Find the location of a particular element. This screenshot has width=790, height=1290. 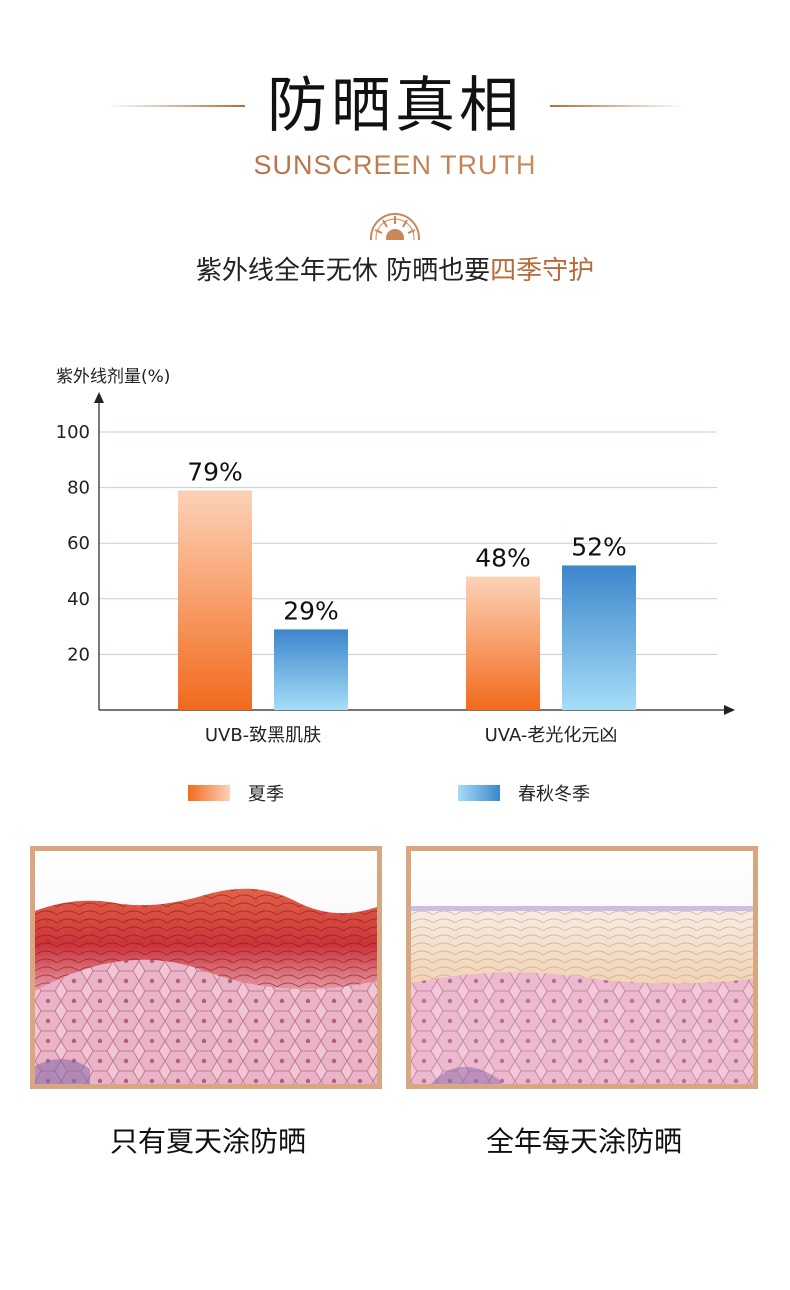

tagline-text: 紫外线全年无休 防晒也要 is located at coordinates (343, 271).